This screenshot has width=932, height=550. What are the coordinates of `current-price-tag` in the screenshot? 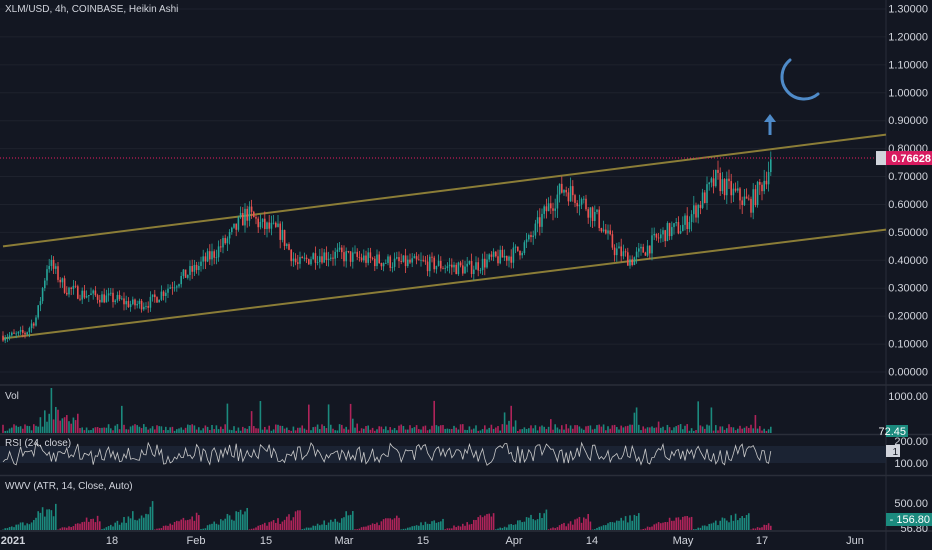 It's located at (909, 158).